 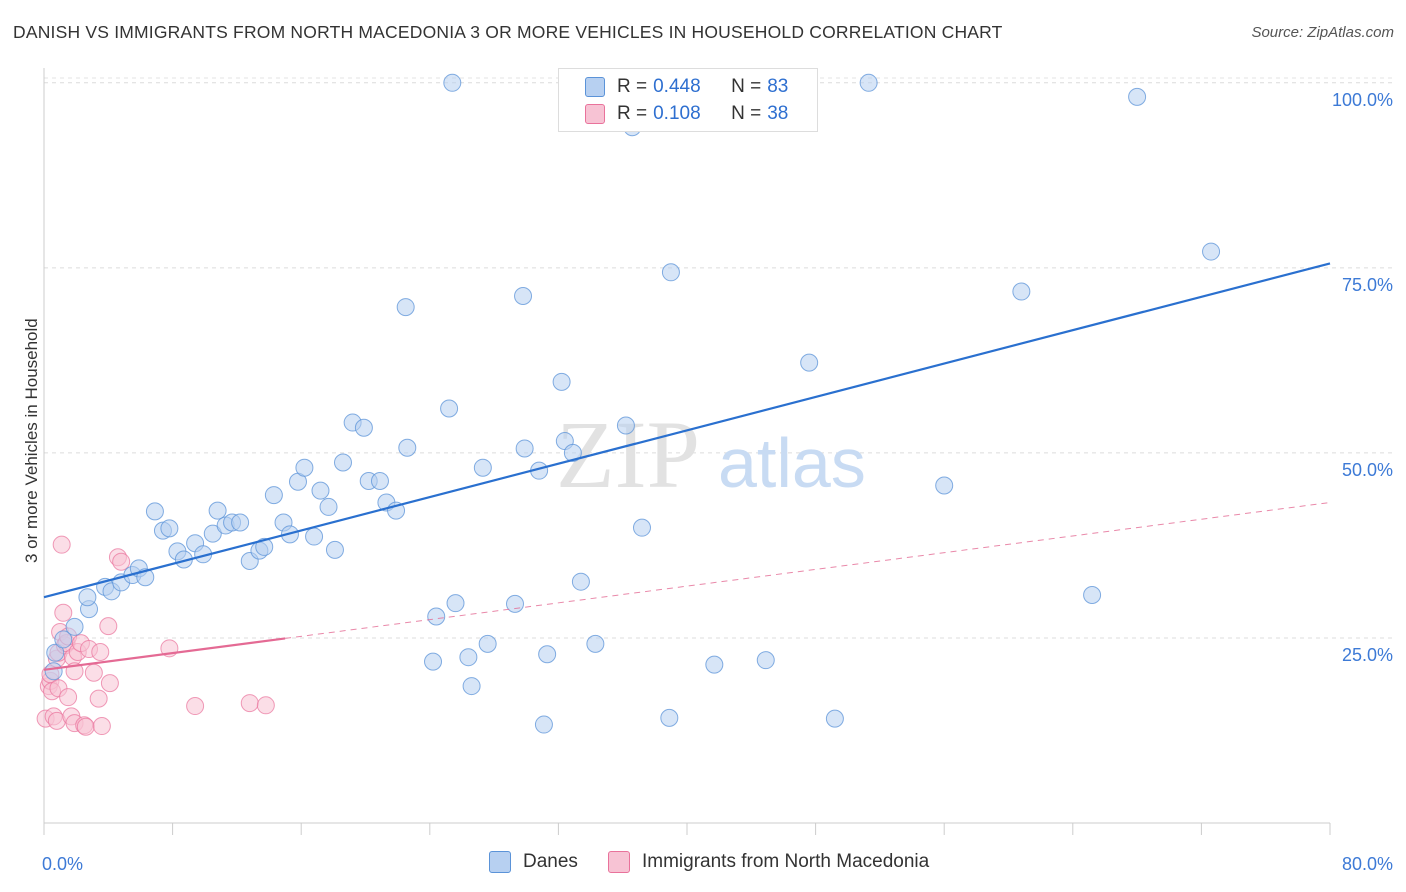 I want to click on macedonia-label: Immigrants from North Macedonia, so click(x=786, y=861).